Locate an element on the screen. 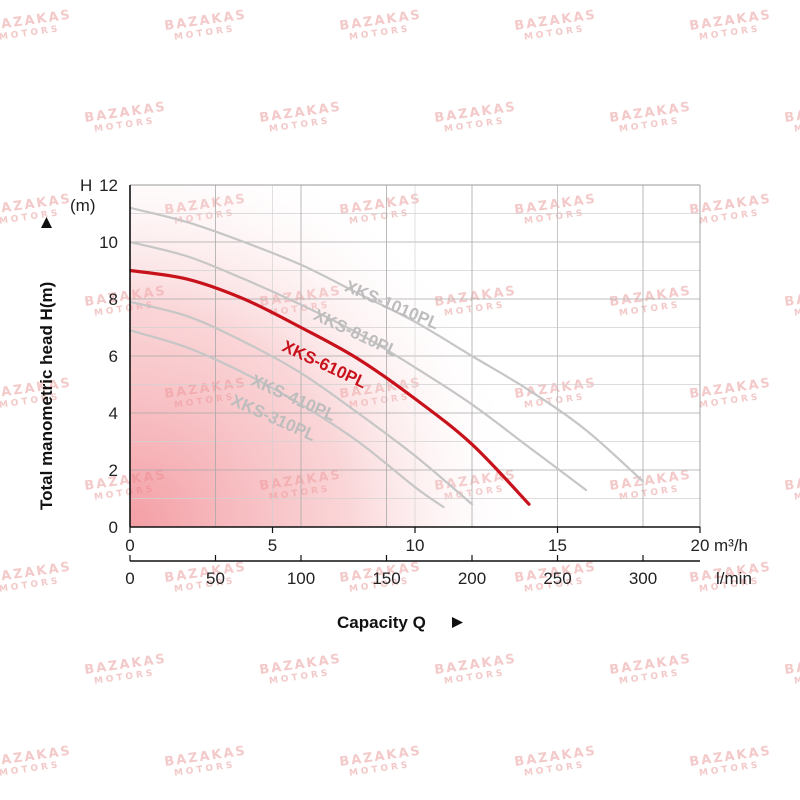 This screenshot has height=800, width=800. x-tick-labels-lmin: 0 50 100 150 200 250 300 is located at coordinates (391, 571).